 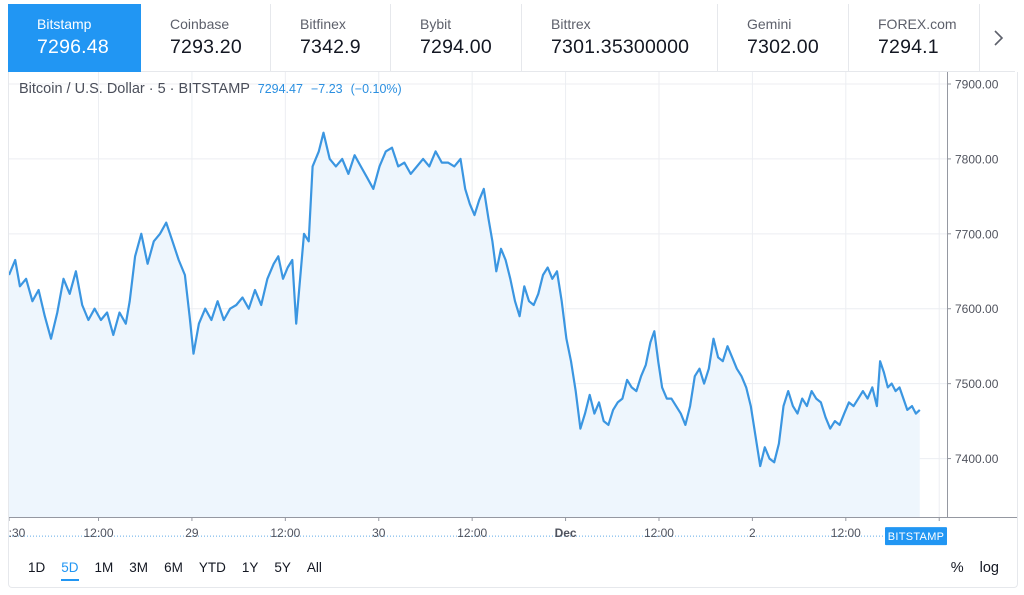 What do you see at coordinates (139, 567) in the screenshot?
I see `range-3m: 3M` at bounding box center [139, 567].